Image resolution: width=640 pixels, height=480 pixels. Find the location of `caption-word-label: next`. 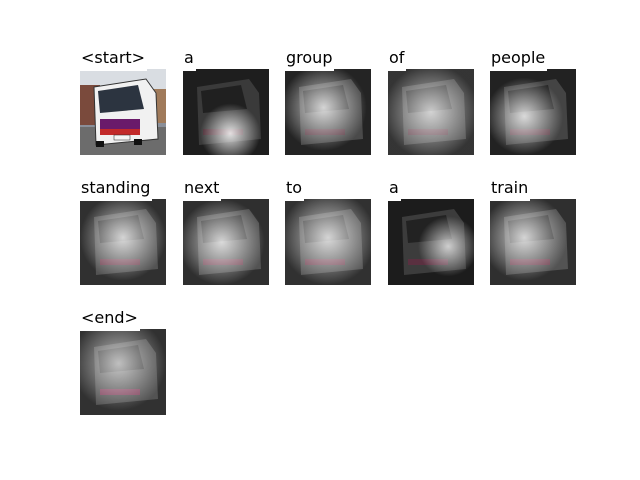

caption-word-label: next is located at coordinates (202, 188).